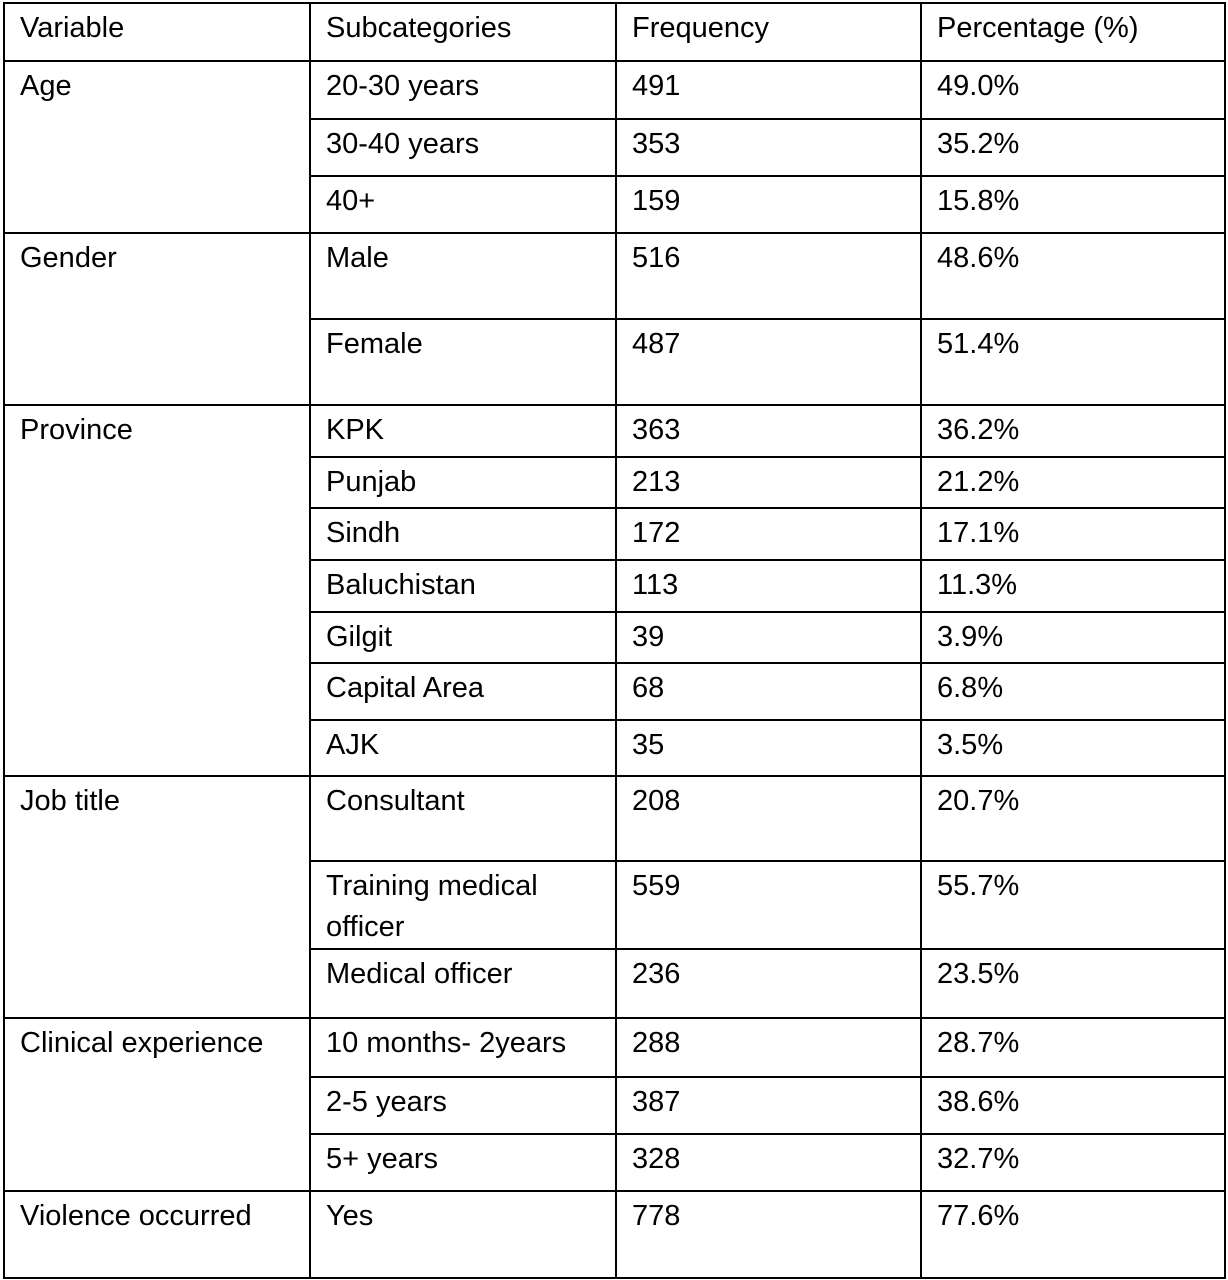 The width and height of the screenshot is (1228, 1280). Describe the element at coordinates (1073, 983) in the screenshot. I see `percentage-cell: 23.5%` at that location.